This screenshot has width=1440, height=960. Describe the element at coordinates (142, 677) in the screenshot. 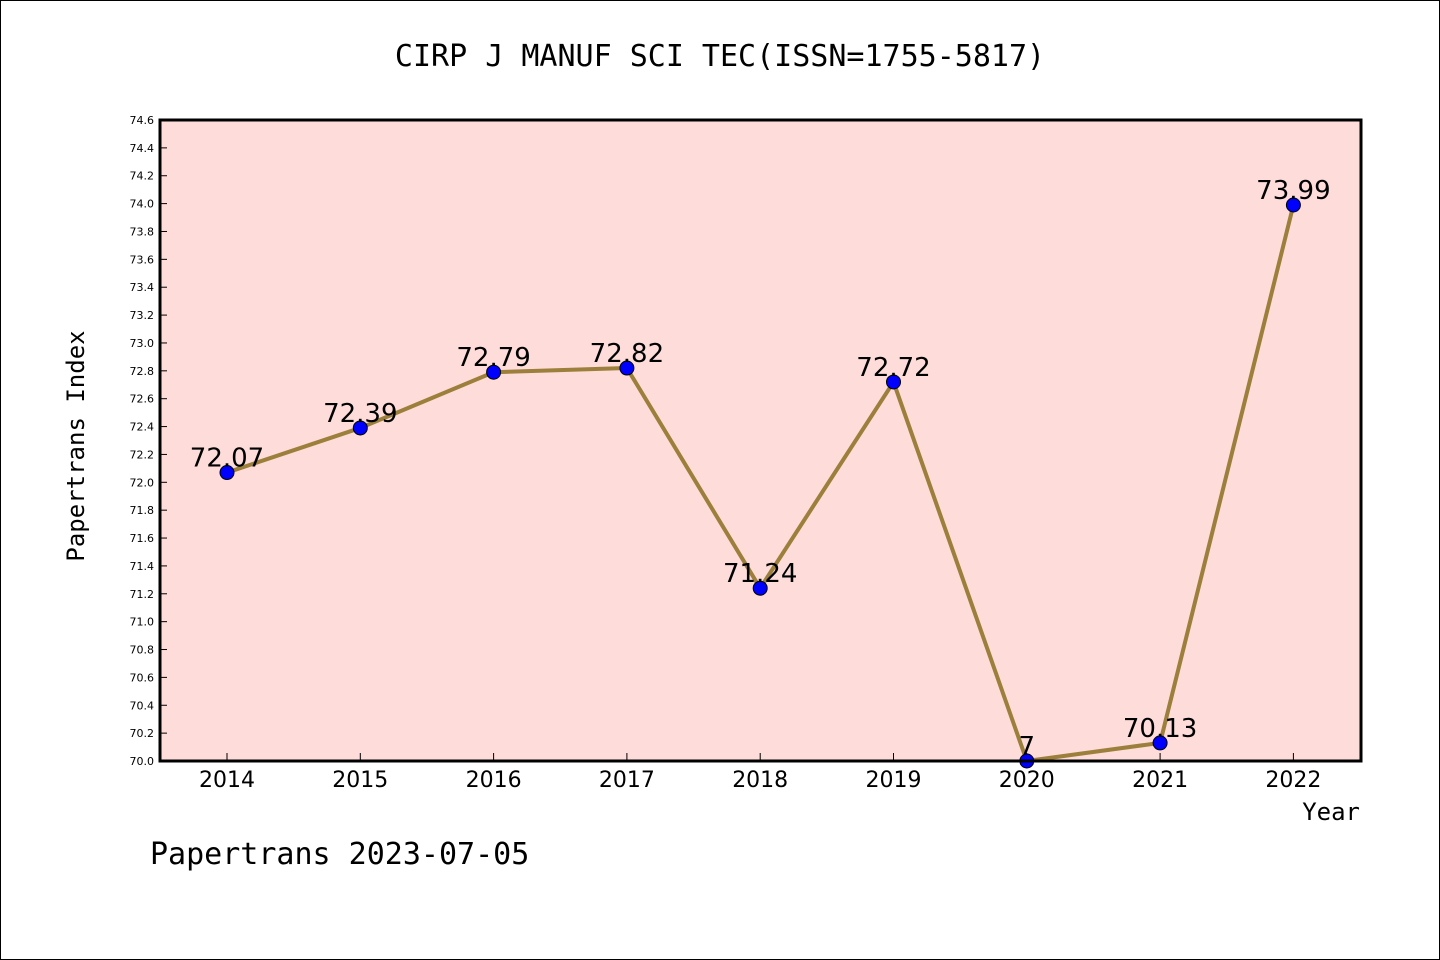

I see `y-tick-label: 70.6` at that location.